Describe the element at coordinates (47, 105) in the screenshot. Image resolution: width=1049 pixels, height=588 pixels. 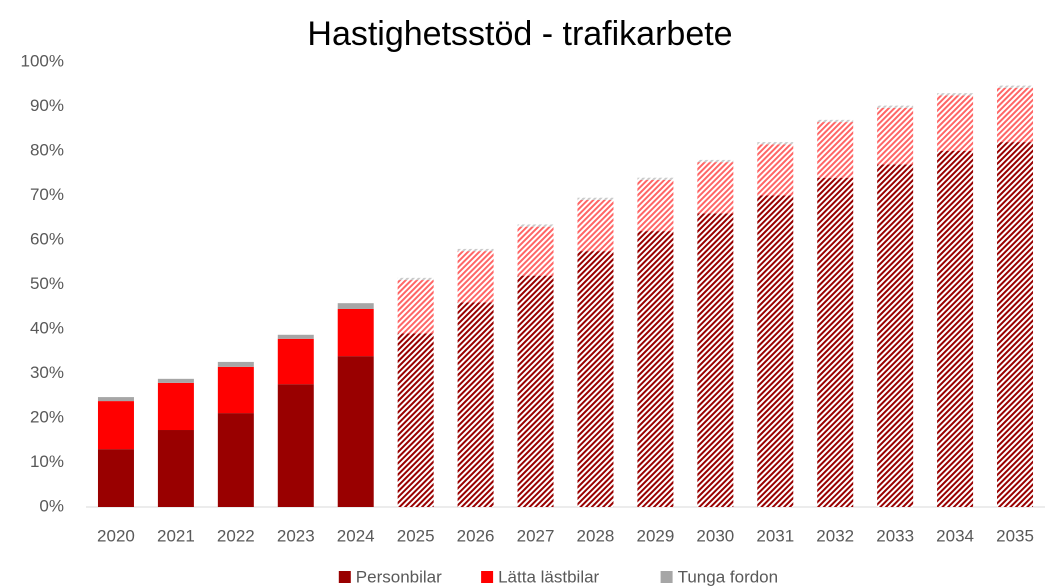
I see `y-tick-label: 90%` at that location.